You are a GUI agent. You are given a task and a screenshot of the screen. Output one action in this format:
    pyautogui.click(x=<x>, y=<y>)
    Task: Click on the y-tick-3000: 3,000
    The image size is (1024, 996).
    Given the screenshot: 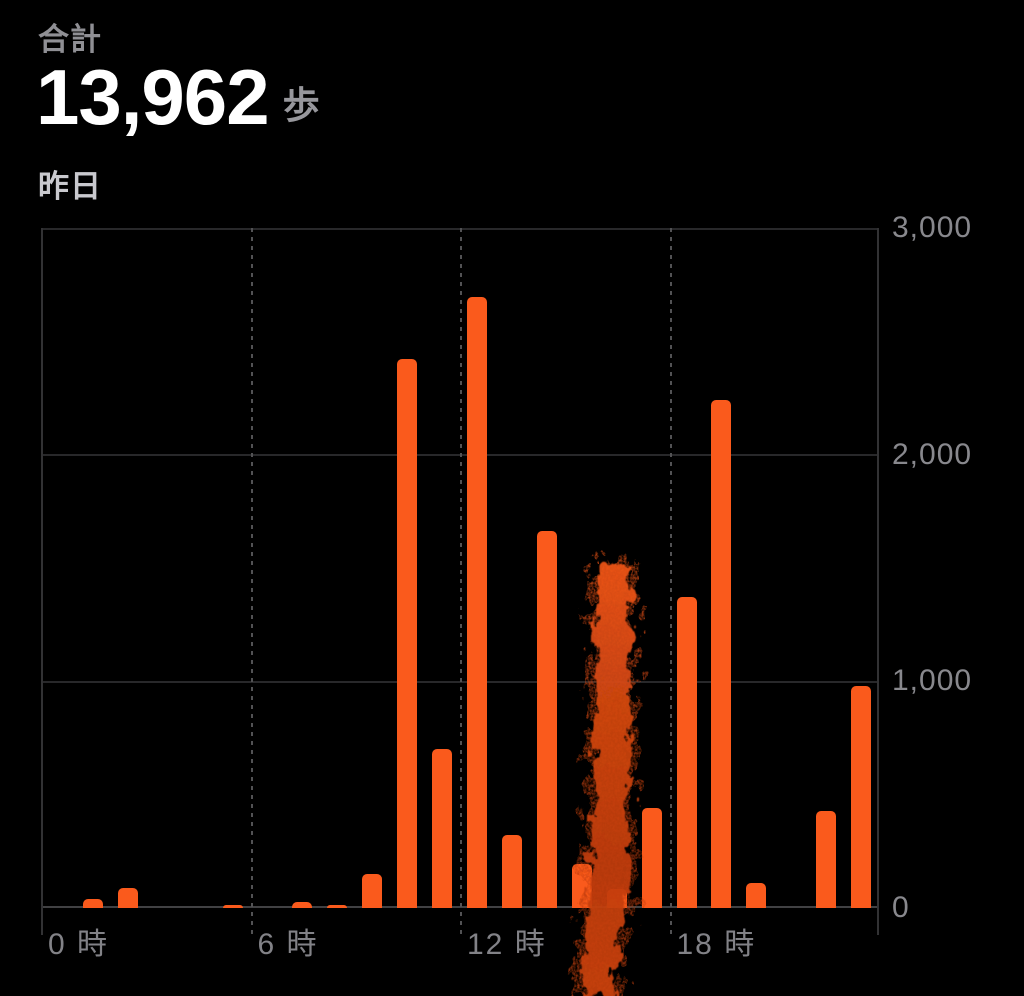 What is the action you would take?
    pyautogui.click(x=932, y=227)
    